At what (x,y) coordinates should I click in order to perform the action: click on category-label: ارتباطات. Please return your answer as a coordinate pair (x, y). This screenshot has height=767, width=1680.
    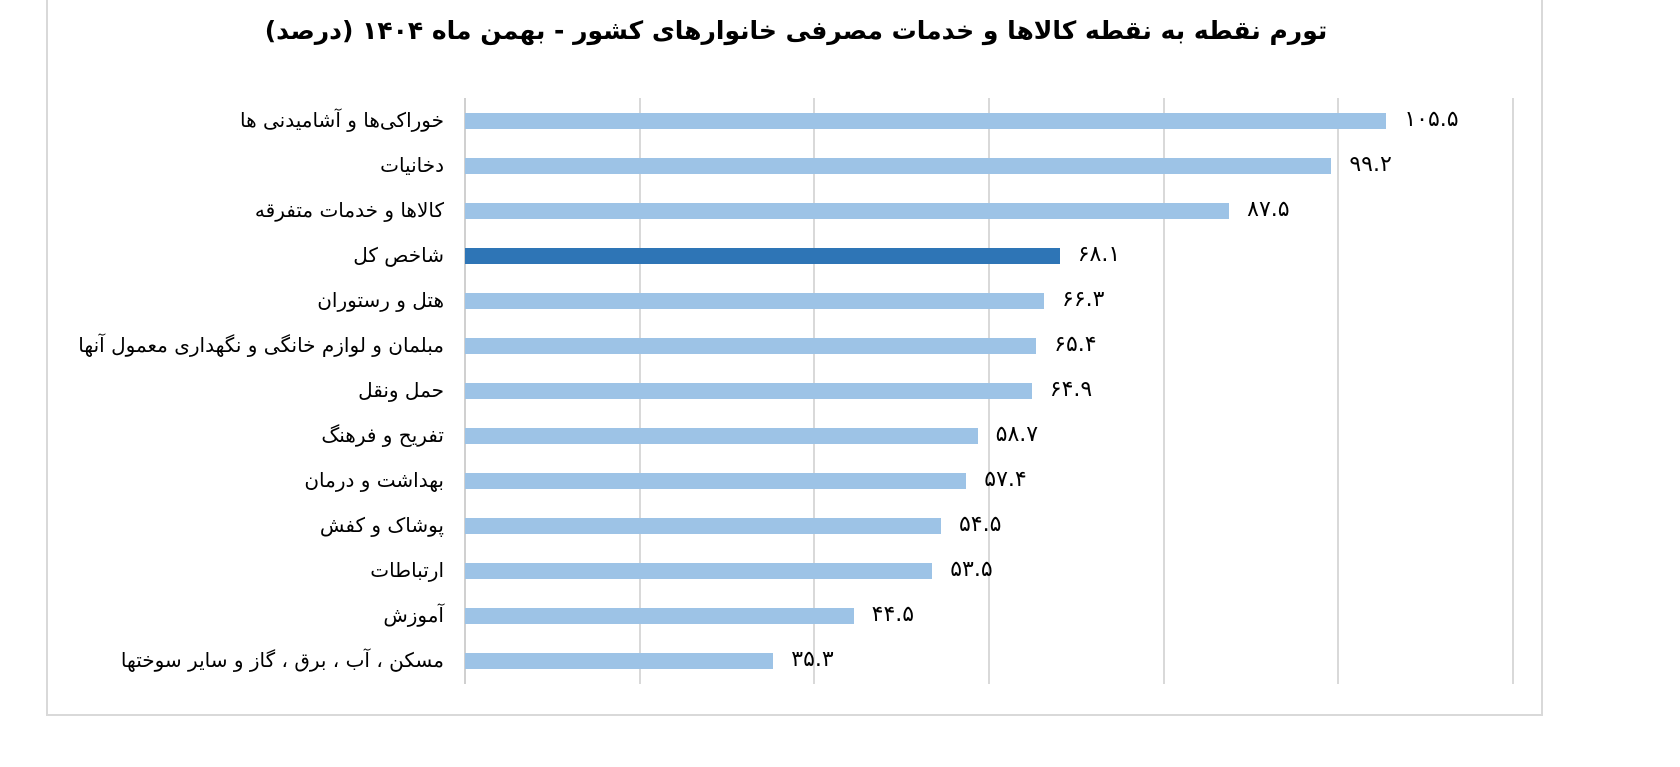
    Looking at the image, I should click on (407, 570).